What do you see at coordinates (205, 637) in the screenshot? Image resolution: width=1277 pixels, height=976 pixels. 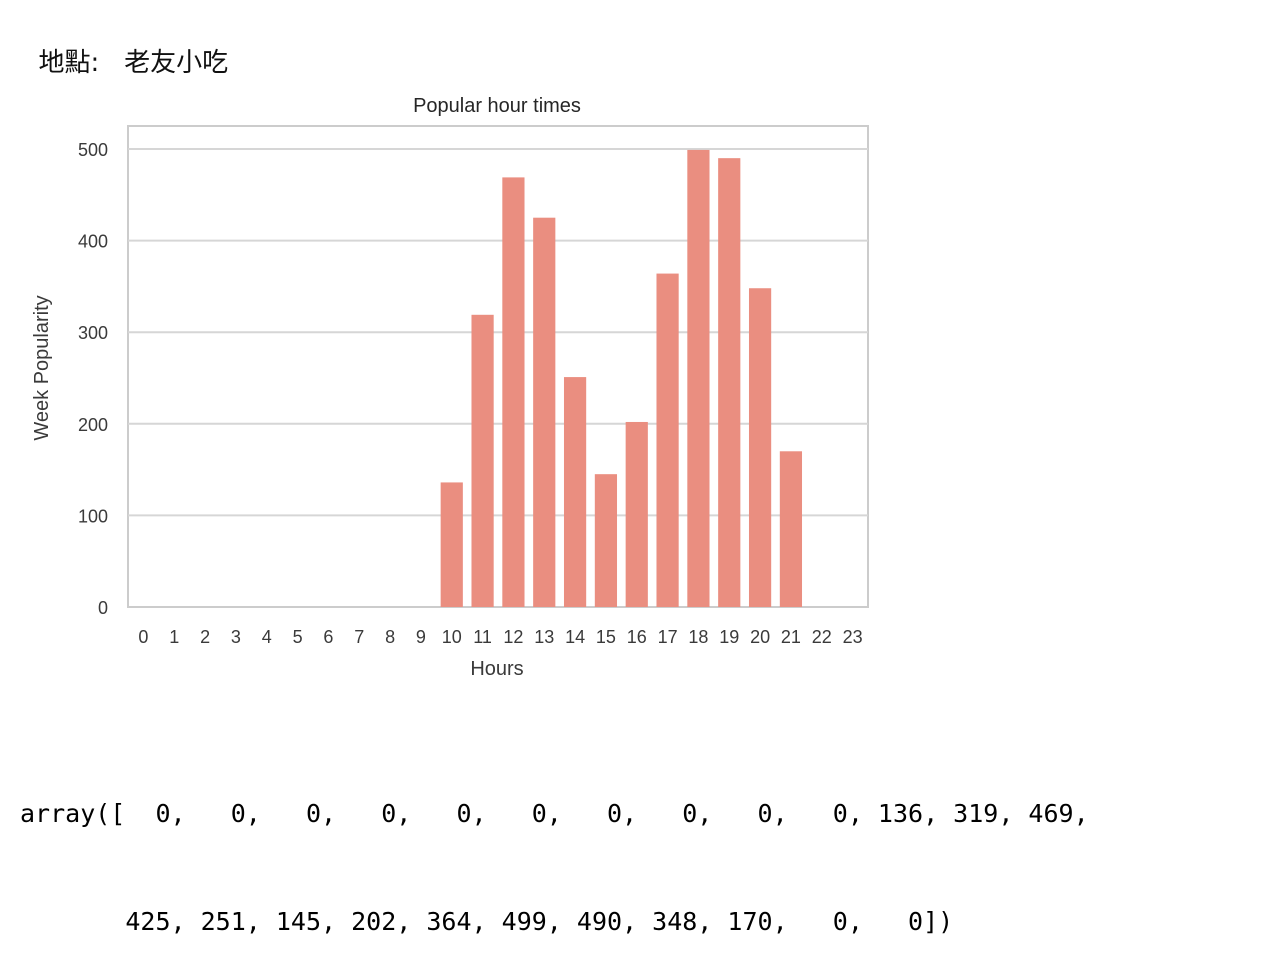 I see `x-tick-label: 2` at bounding box center [205, 637].